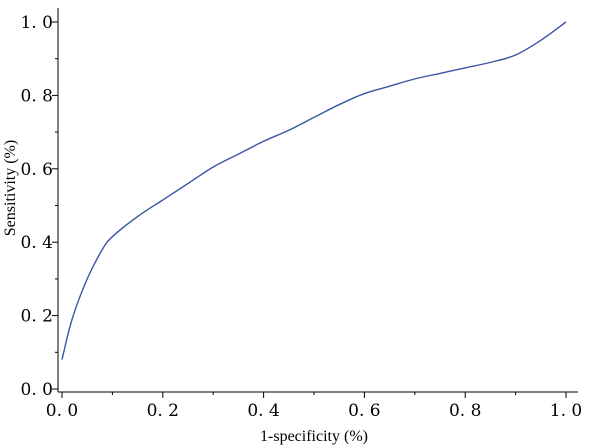  What do you see at coordinates (10, 188) in the screenshot?
I see `y-axis-label: Sensitivity (%)` at bounding box center [10, 188].